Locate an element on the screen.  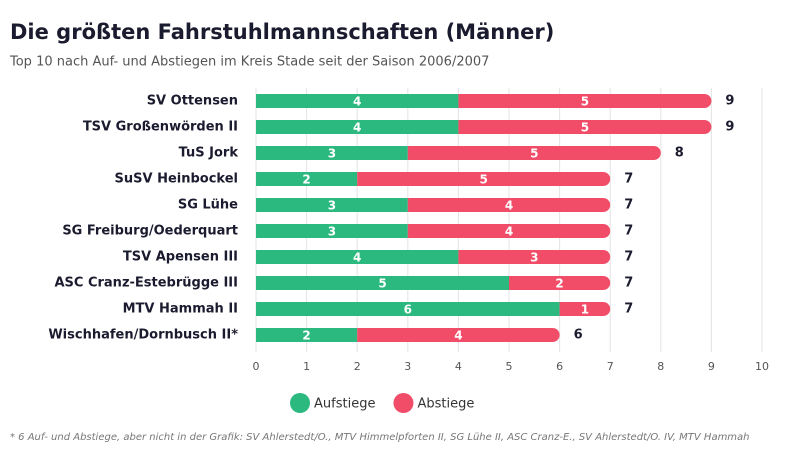
total-label: 6 is located at coordinates (578, 335).